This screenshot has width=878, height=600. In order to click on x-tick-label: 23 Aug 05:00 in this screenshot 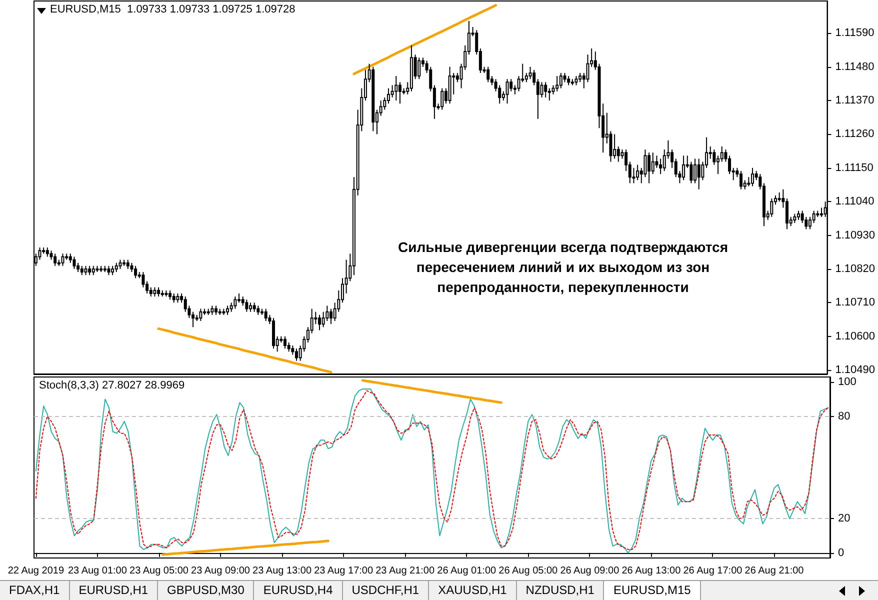, I will do `click(159, 571)`.